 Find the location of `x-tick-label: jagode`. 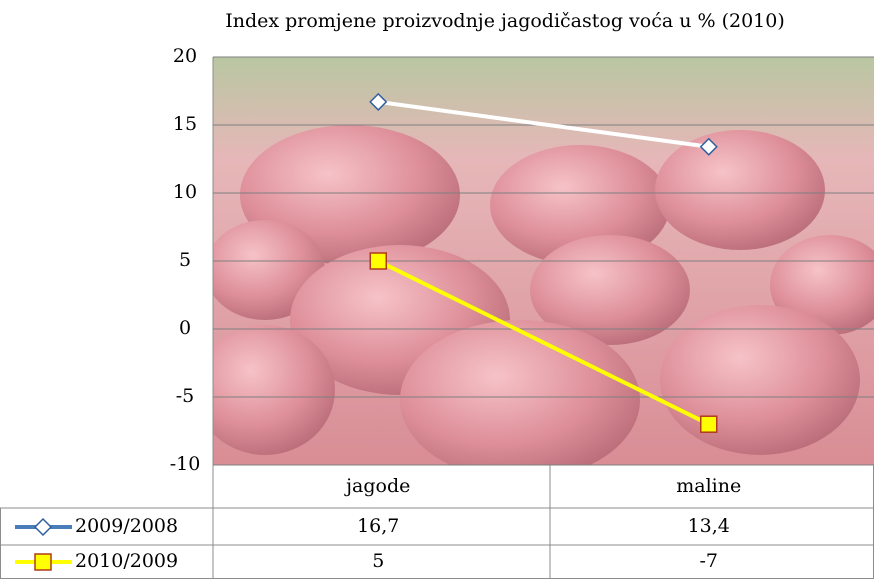

x-tick-label: jagode is located at coordinates (377, 486).